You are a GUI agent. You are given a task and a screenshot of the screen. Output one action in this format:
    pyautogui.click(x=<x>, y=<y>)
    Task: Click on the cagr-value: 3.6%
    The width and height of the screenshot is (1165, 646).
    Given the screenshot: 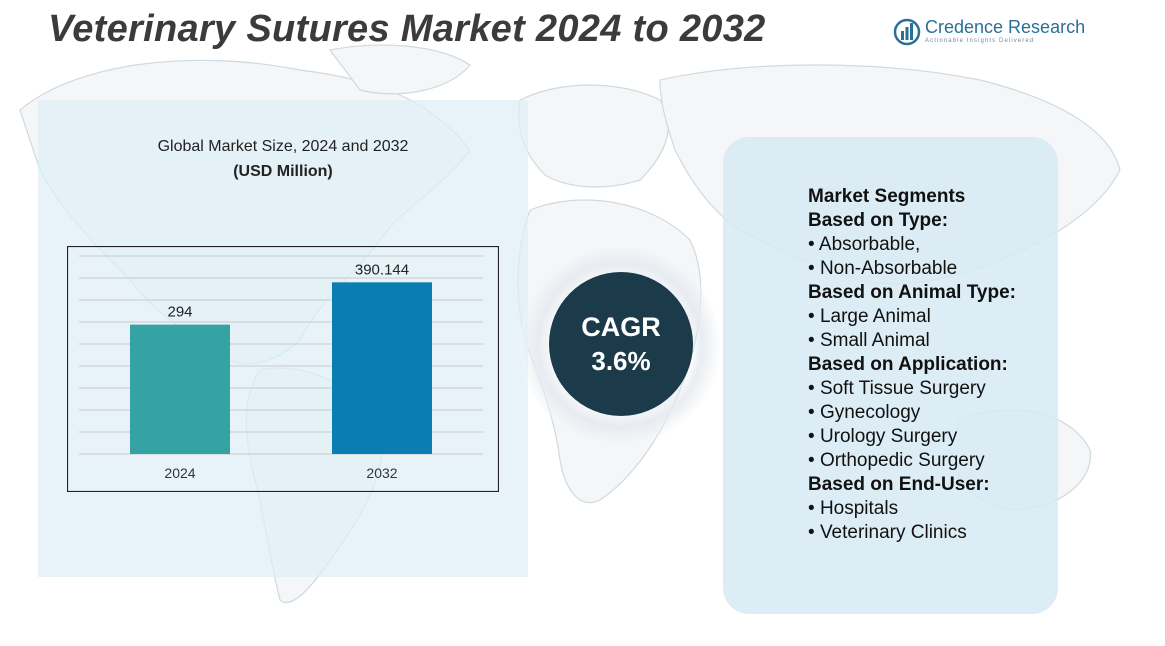 What is the action you would take?
    pyautogui.click(x=621, y=361)
    